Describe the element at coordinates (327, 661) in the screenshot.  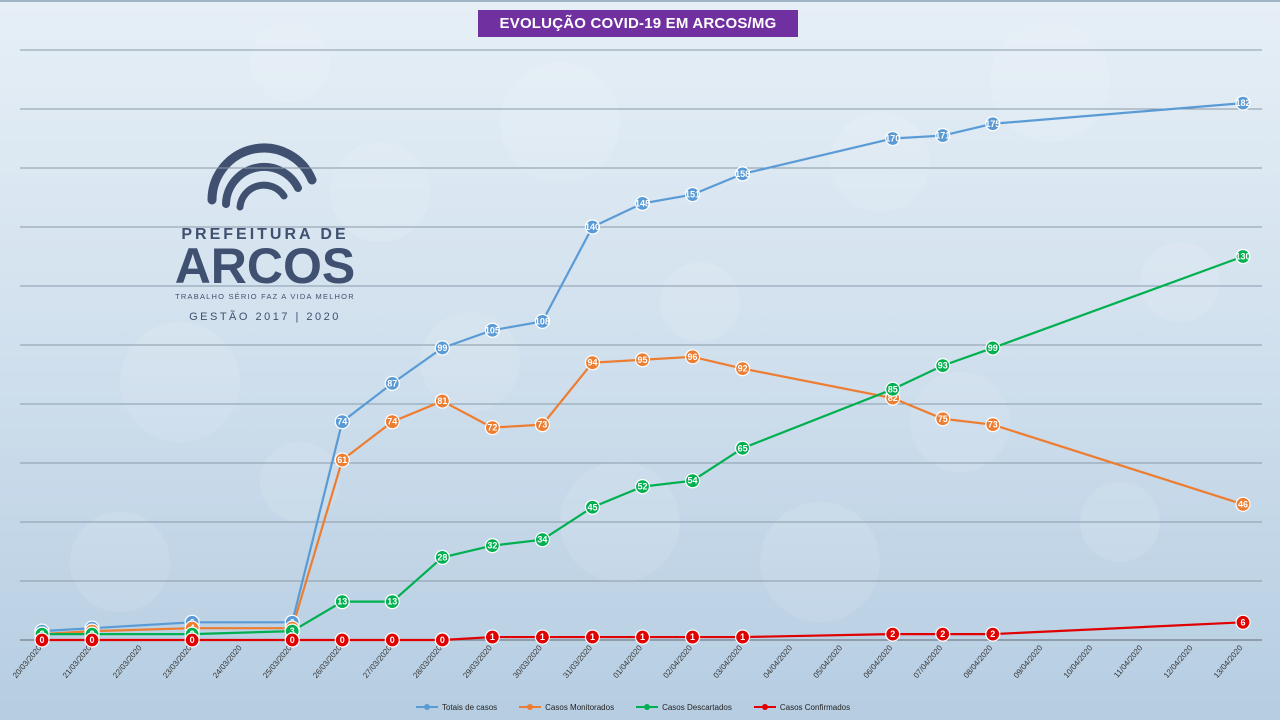
I see `x-tick-label: 26/03/2020` at that location.